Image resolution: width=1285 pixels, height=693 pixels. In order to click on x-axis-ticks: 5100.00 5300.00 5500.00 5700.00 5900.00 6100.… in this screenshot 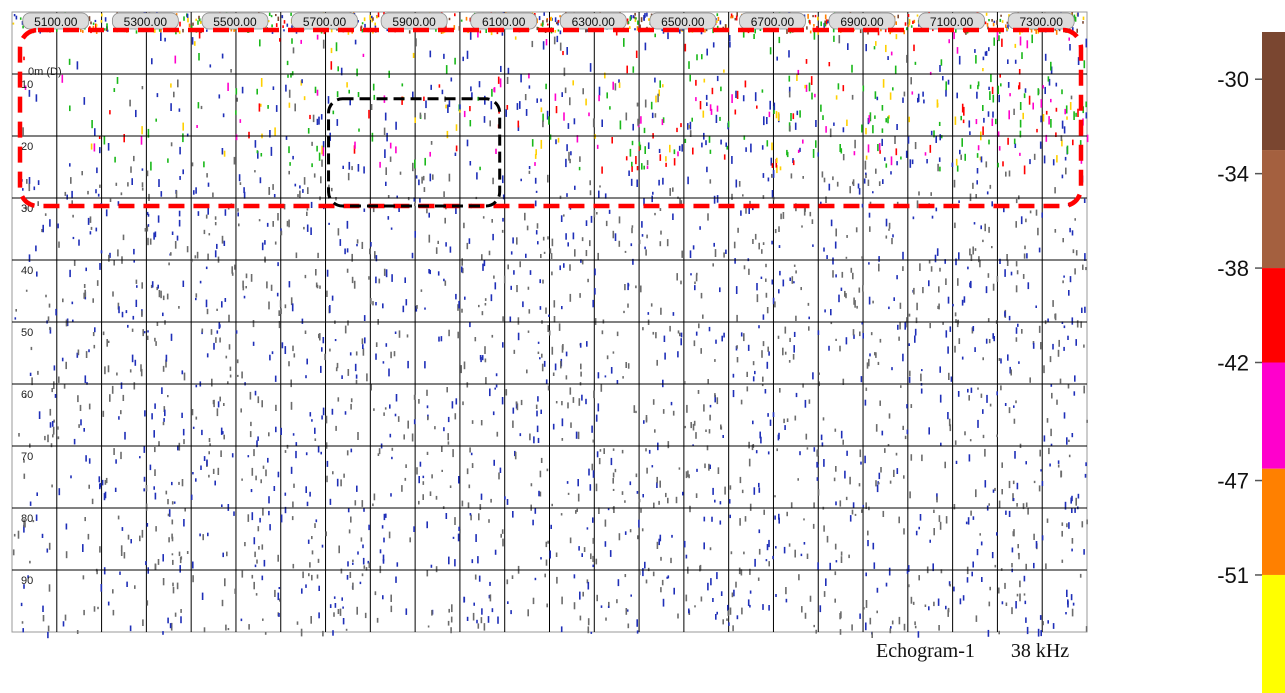, I will do `click(548, 21)`.